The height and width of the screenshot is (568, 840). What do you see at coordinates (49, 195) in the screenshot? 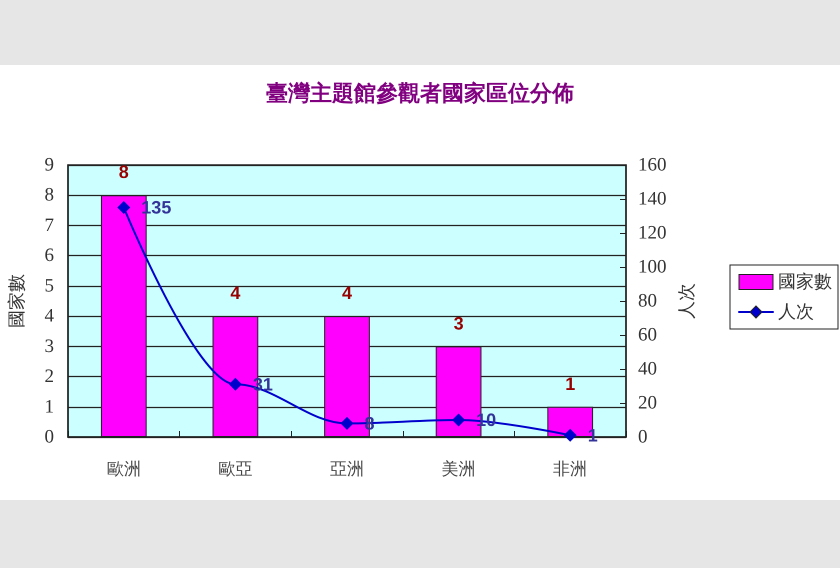
I see `y-tick-label: 8` at bounding box center [49, 195].